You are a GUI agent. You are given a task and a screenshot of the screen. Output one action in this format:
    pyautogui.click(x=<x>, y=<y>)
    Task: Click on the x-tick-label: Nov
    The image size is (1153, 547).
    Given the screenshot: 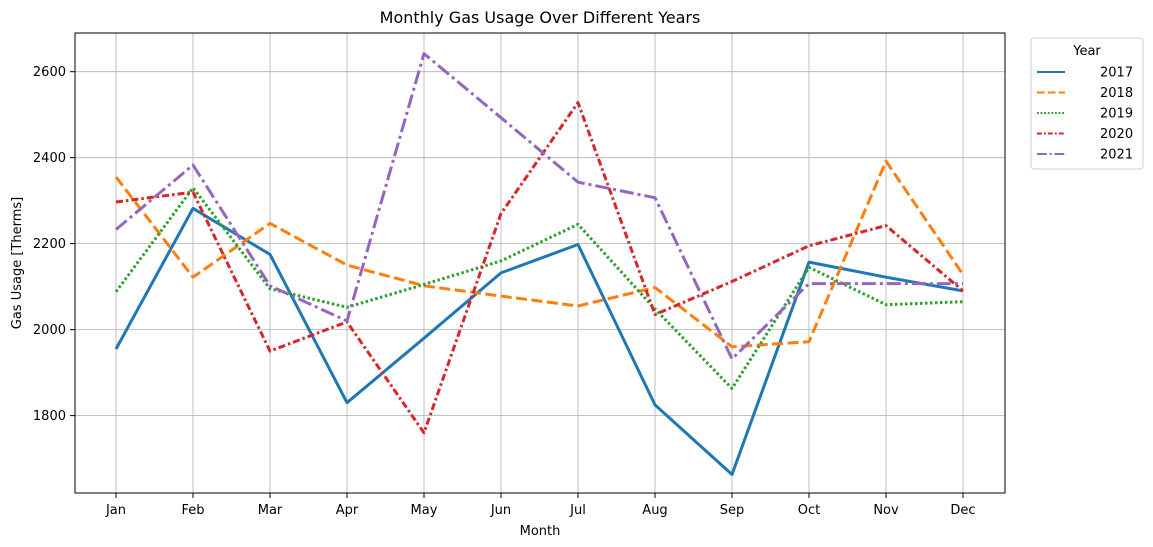 What is the action you would take?
    pyautogui.click(x=886, y=510)
    